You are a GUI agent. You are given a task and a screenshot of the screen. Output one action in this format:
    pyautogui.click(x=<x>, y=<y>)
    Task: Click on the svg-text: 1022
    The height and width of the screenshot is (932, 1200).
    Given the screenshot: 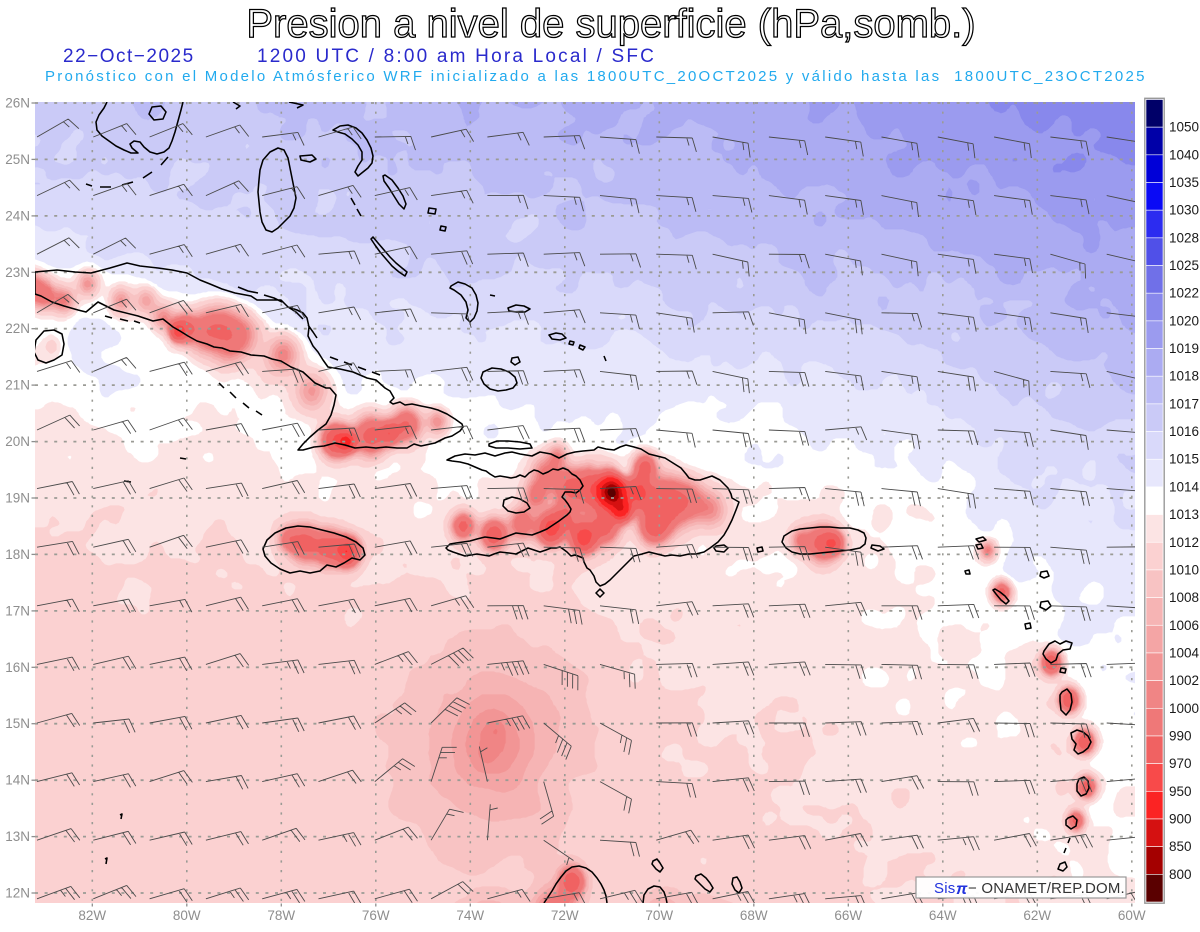 What is the action you would take?
    pyautogui.click(x=1184, y=293)
    